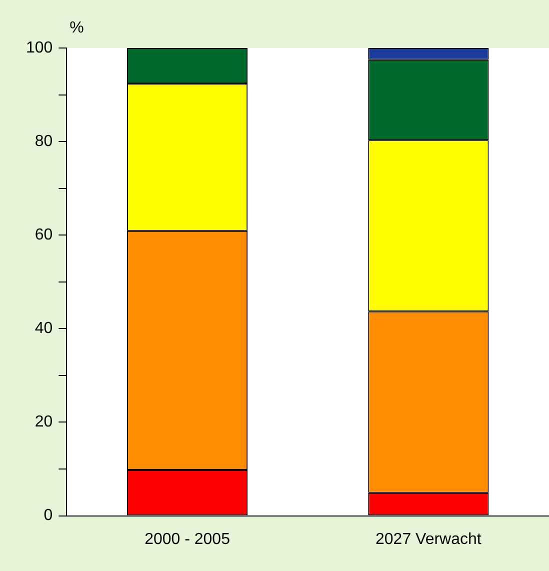 This screenshot has height=571, width=549. What do you see at coordinates (428, 539) in the screenshot?
I see `x-tick-label: 2027 Verwacht` at bounding box center [428, 539].